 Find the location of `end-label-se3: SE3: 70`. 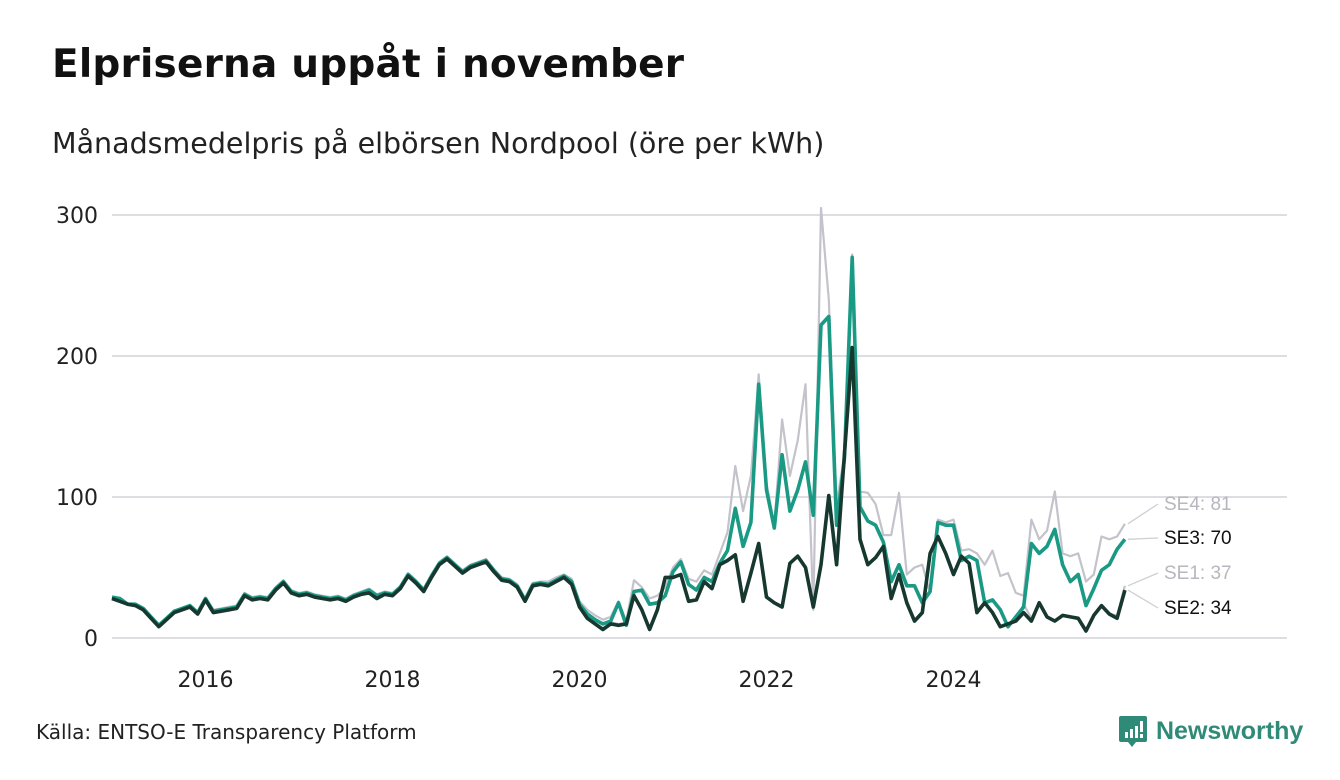

end-label-se3: SE3: 70 is located at coordinates (1198, 538).